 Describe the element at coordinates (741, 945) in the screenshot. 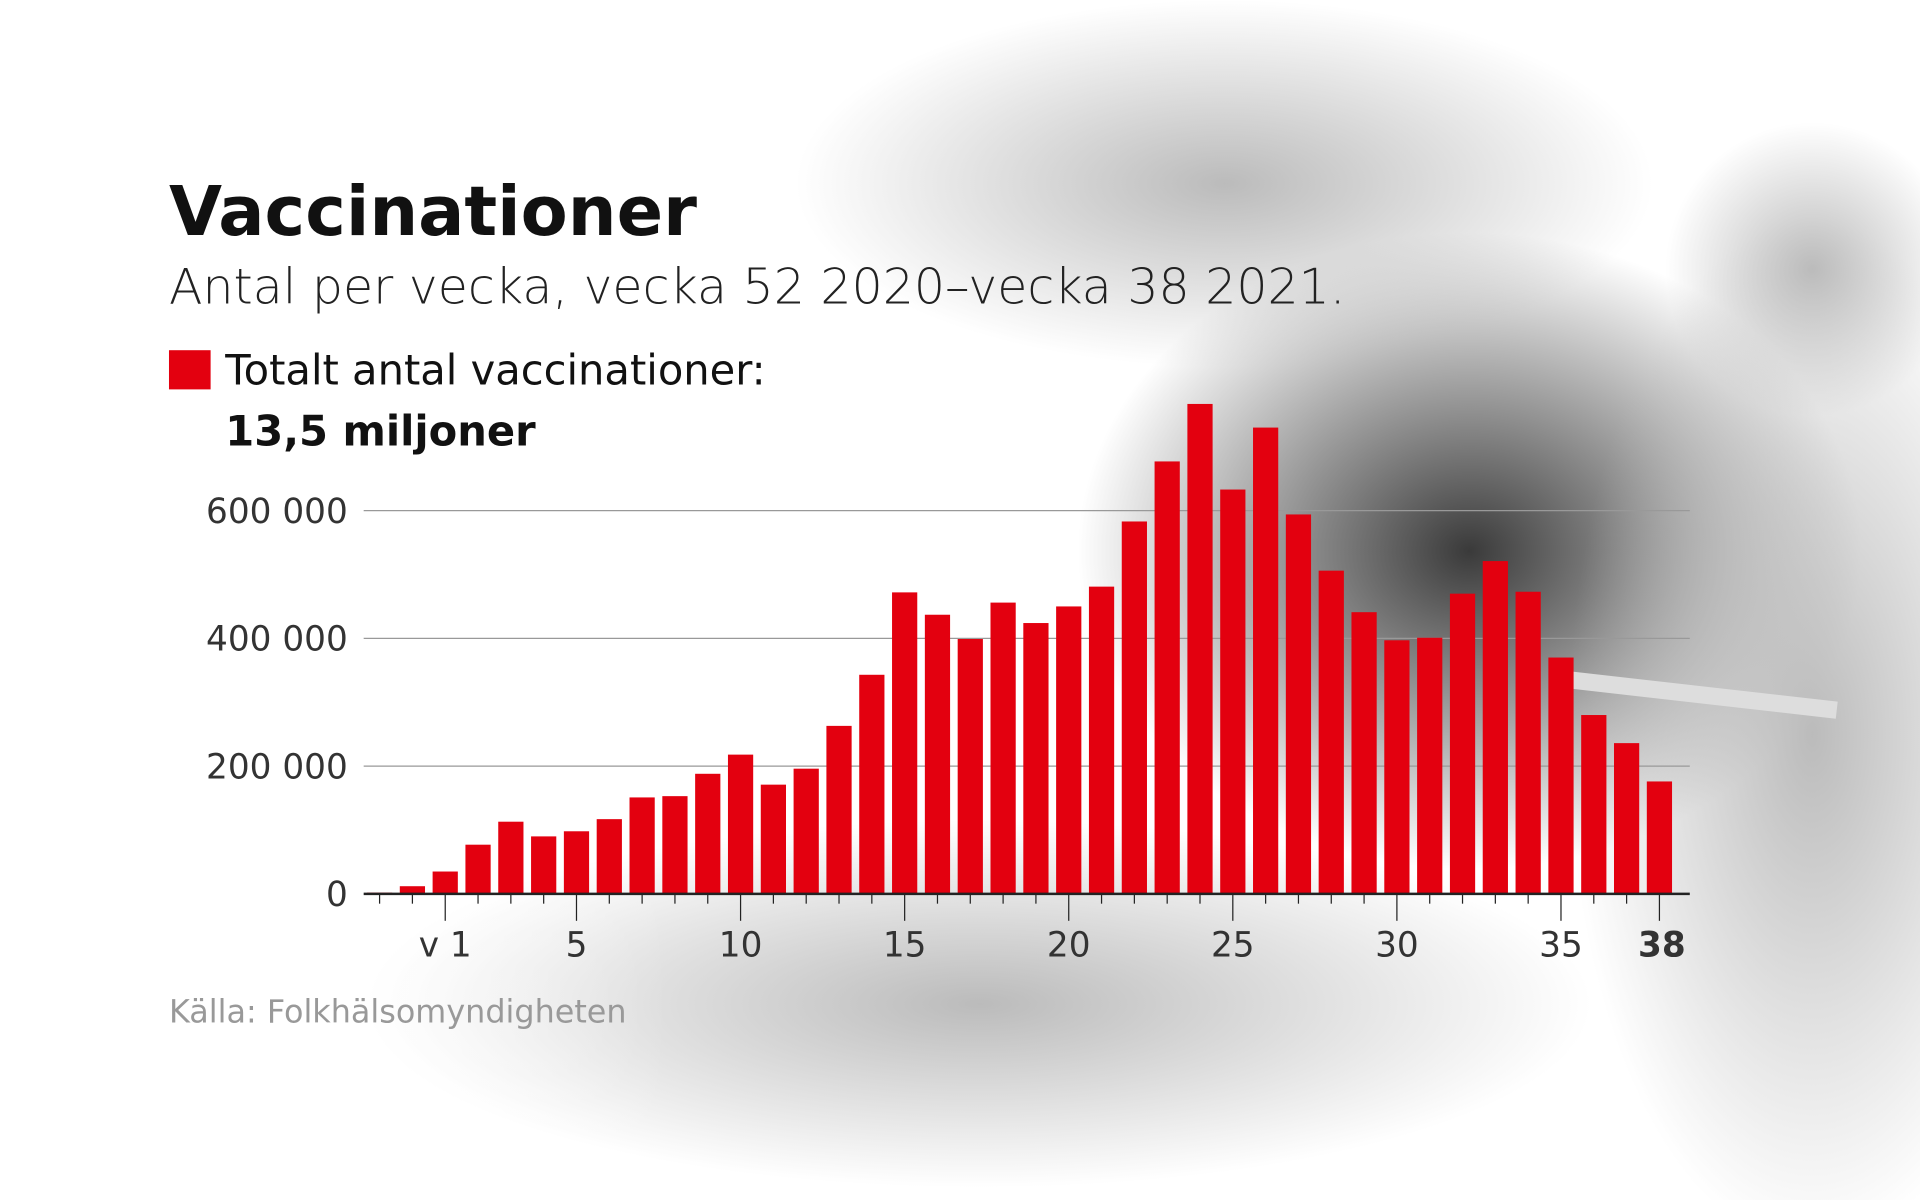

I see `x-tick-label: 10` at that location.